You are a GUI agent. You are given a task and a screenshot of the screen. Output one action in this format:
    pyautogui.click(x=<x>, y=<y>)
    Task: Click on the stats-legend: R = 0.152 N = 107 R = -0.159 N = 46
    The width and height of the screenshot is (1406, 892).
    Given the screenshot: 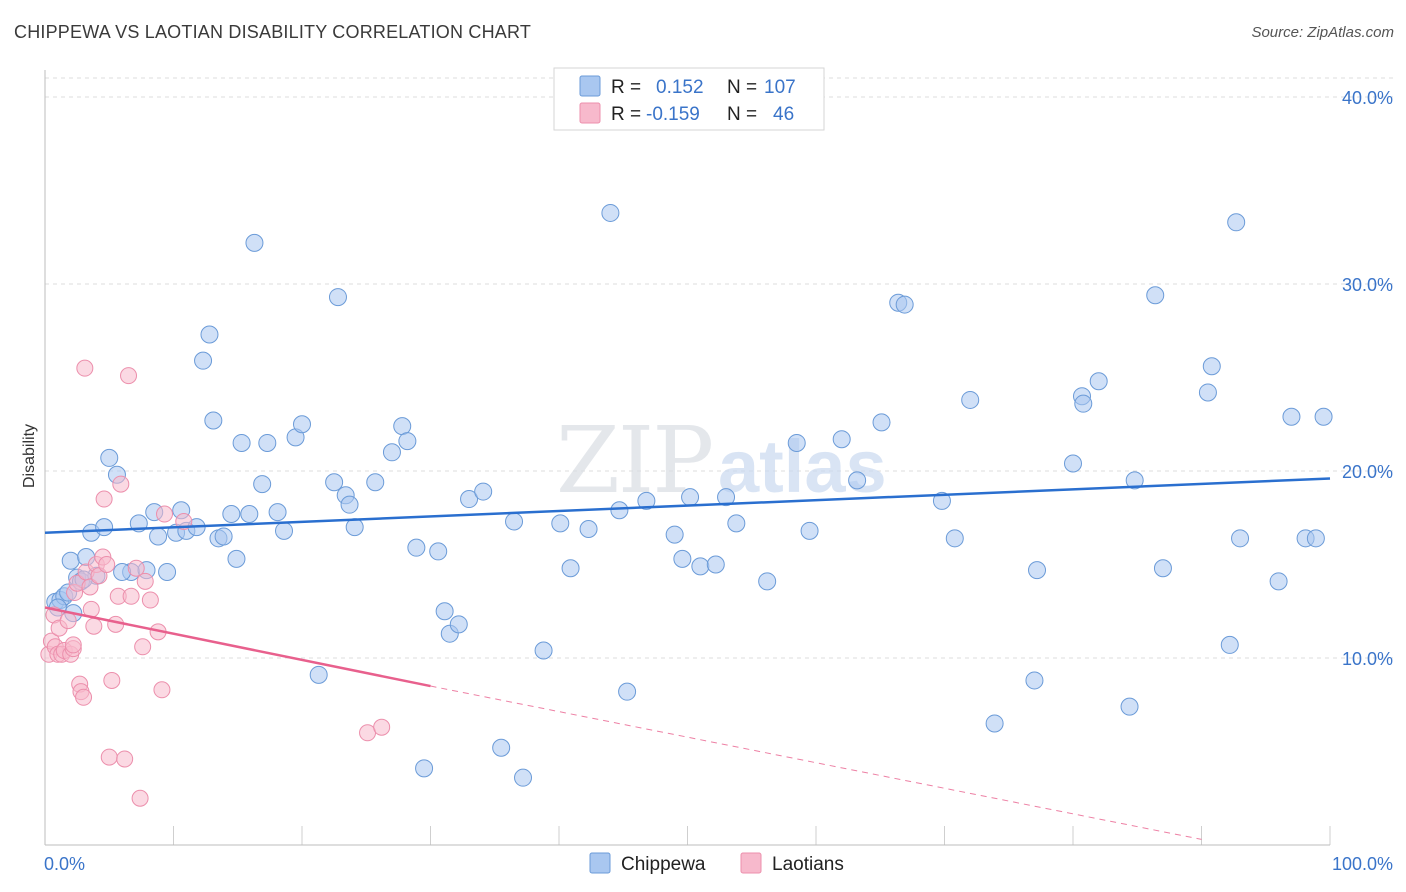 What is the action you would take?
    pyautogui.click(x=689, y=99)
    